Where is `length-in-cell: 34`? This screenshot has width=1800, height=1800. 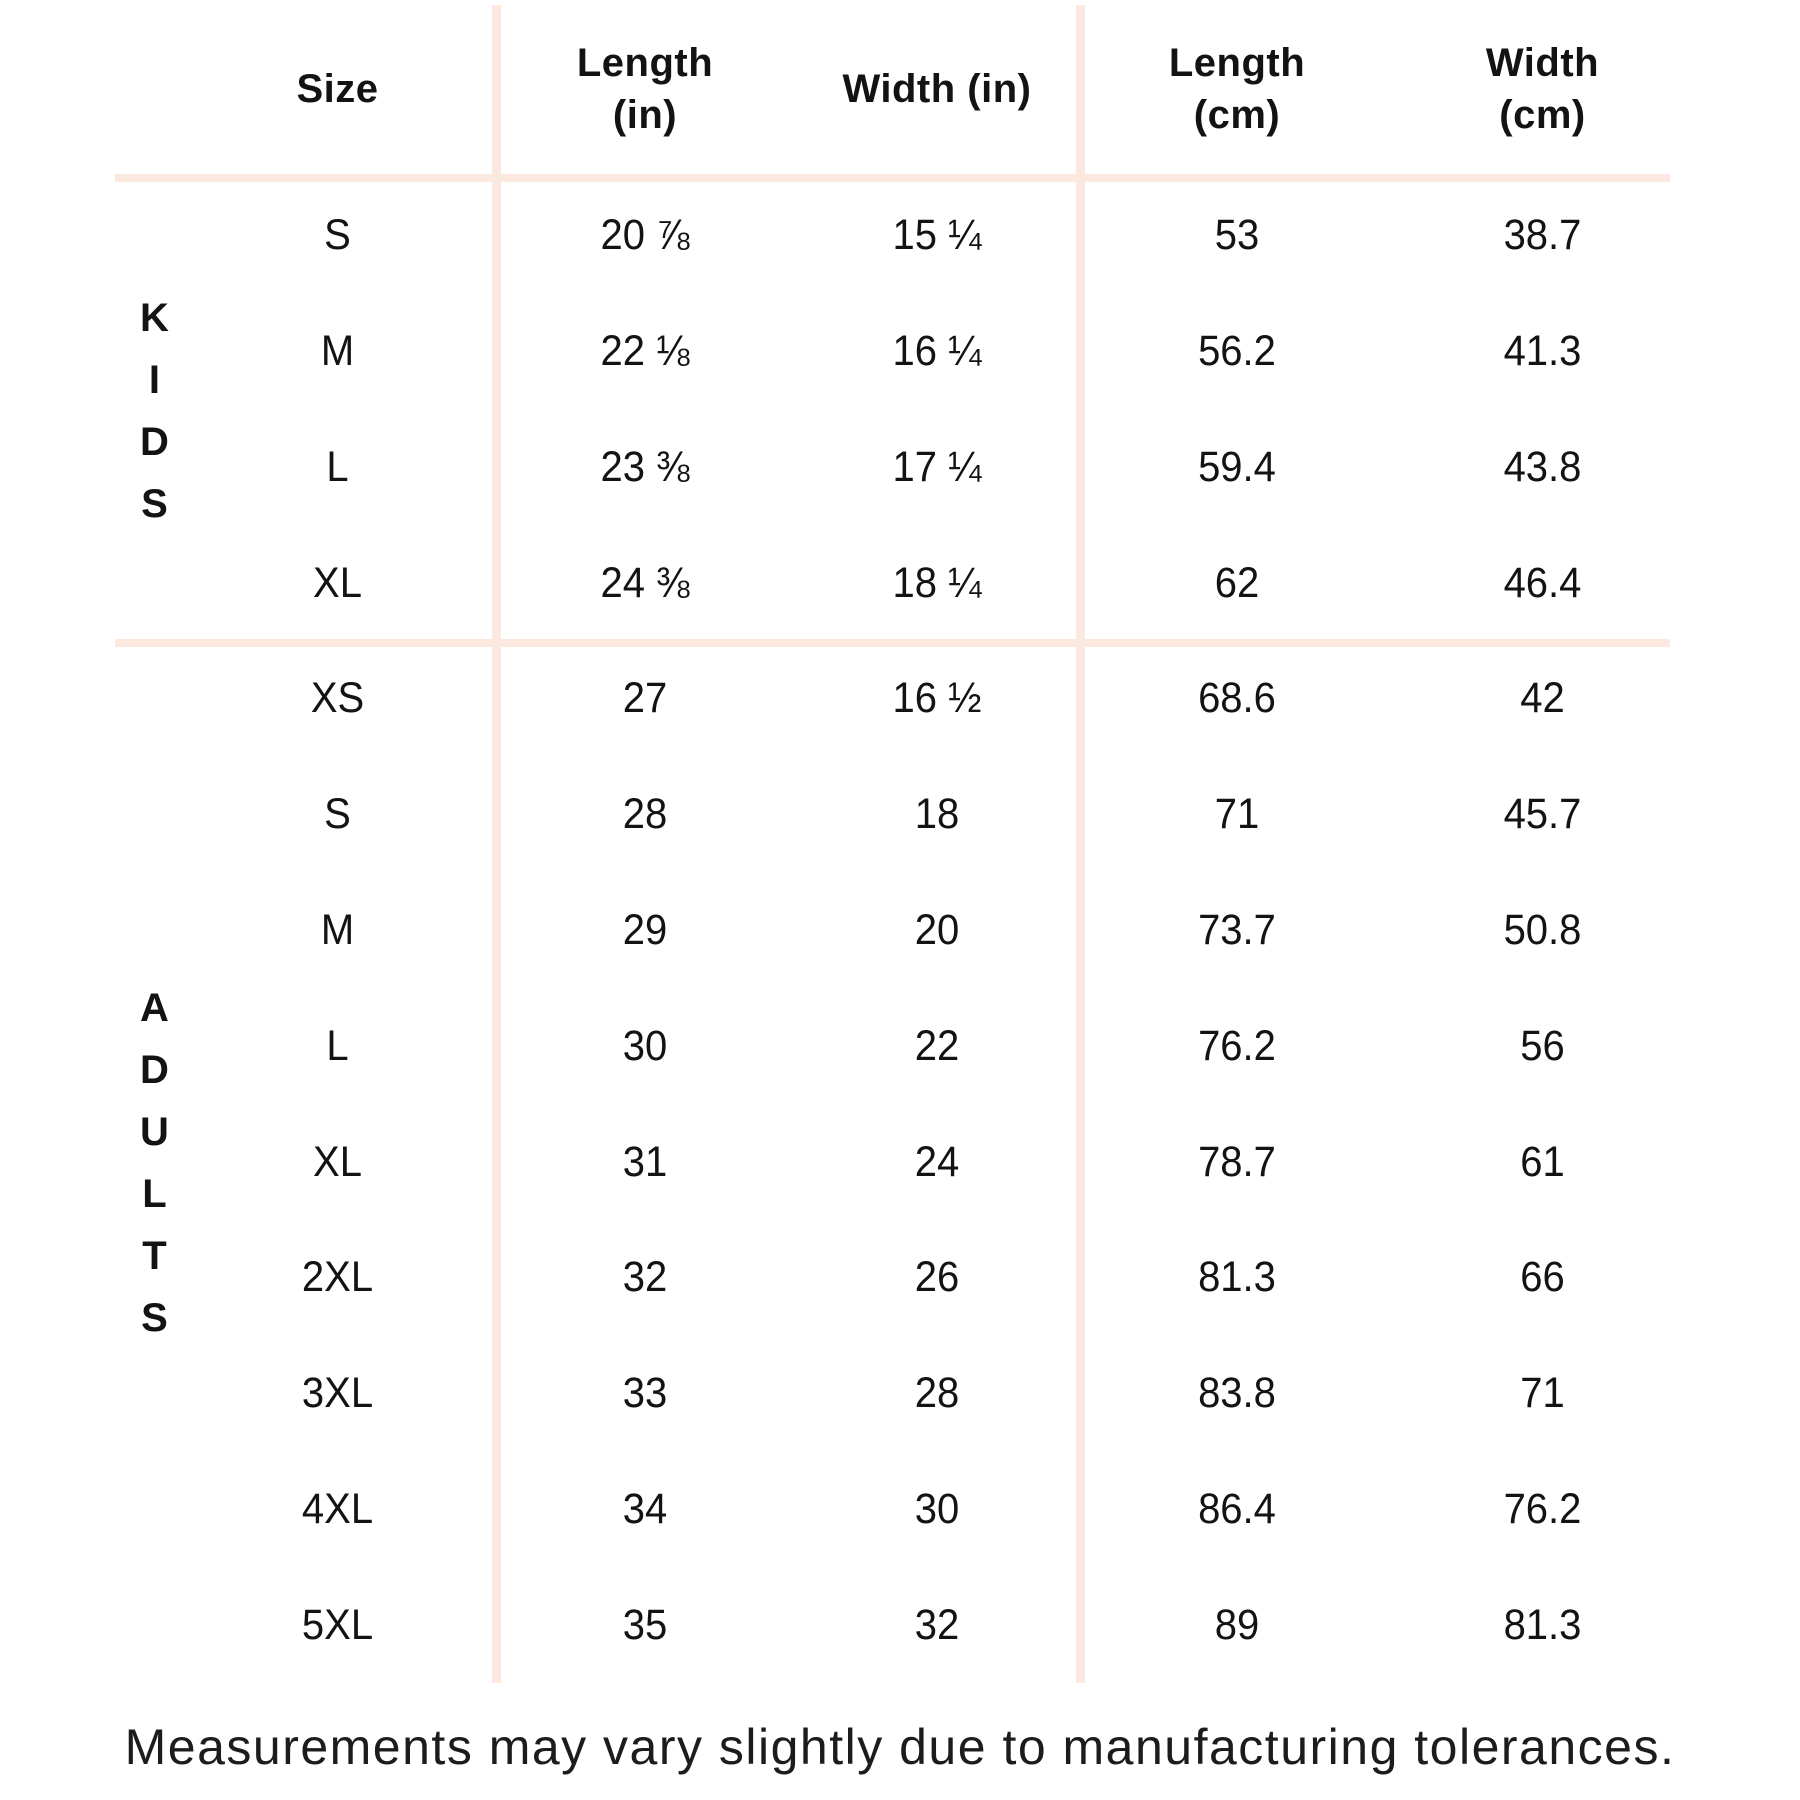 length-in-cell: 34 is located at coordinates (645, 1508).